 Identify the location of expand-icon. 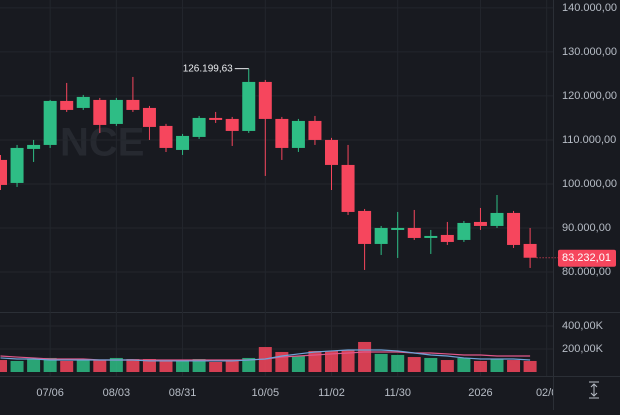
(594, 390).